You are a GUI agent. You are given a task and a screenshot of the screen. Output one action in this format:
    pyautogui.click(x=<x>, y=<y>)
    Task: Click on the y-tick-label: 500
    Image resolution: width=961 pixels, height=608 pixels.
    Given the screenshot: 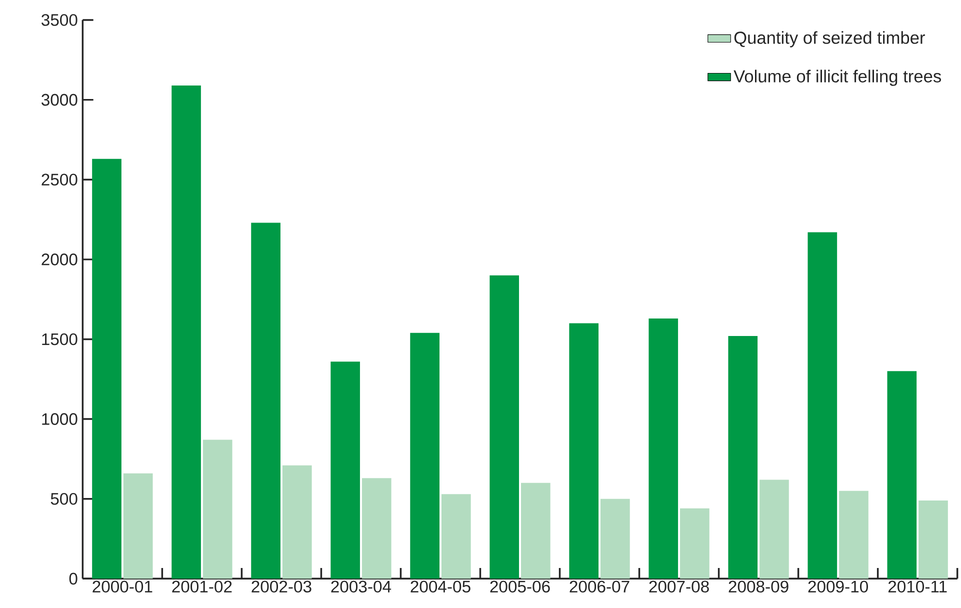 What is the action you would take?
    pyautogui.click(x=64, y=498)
    